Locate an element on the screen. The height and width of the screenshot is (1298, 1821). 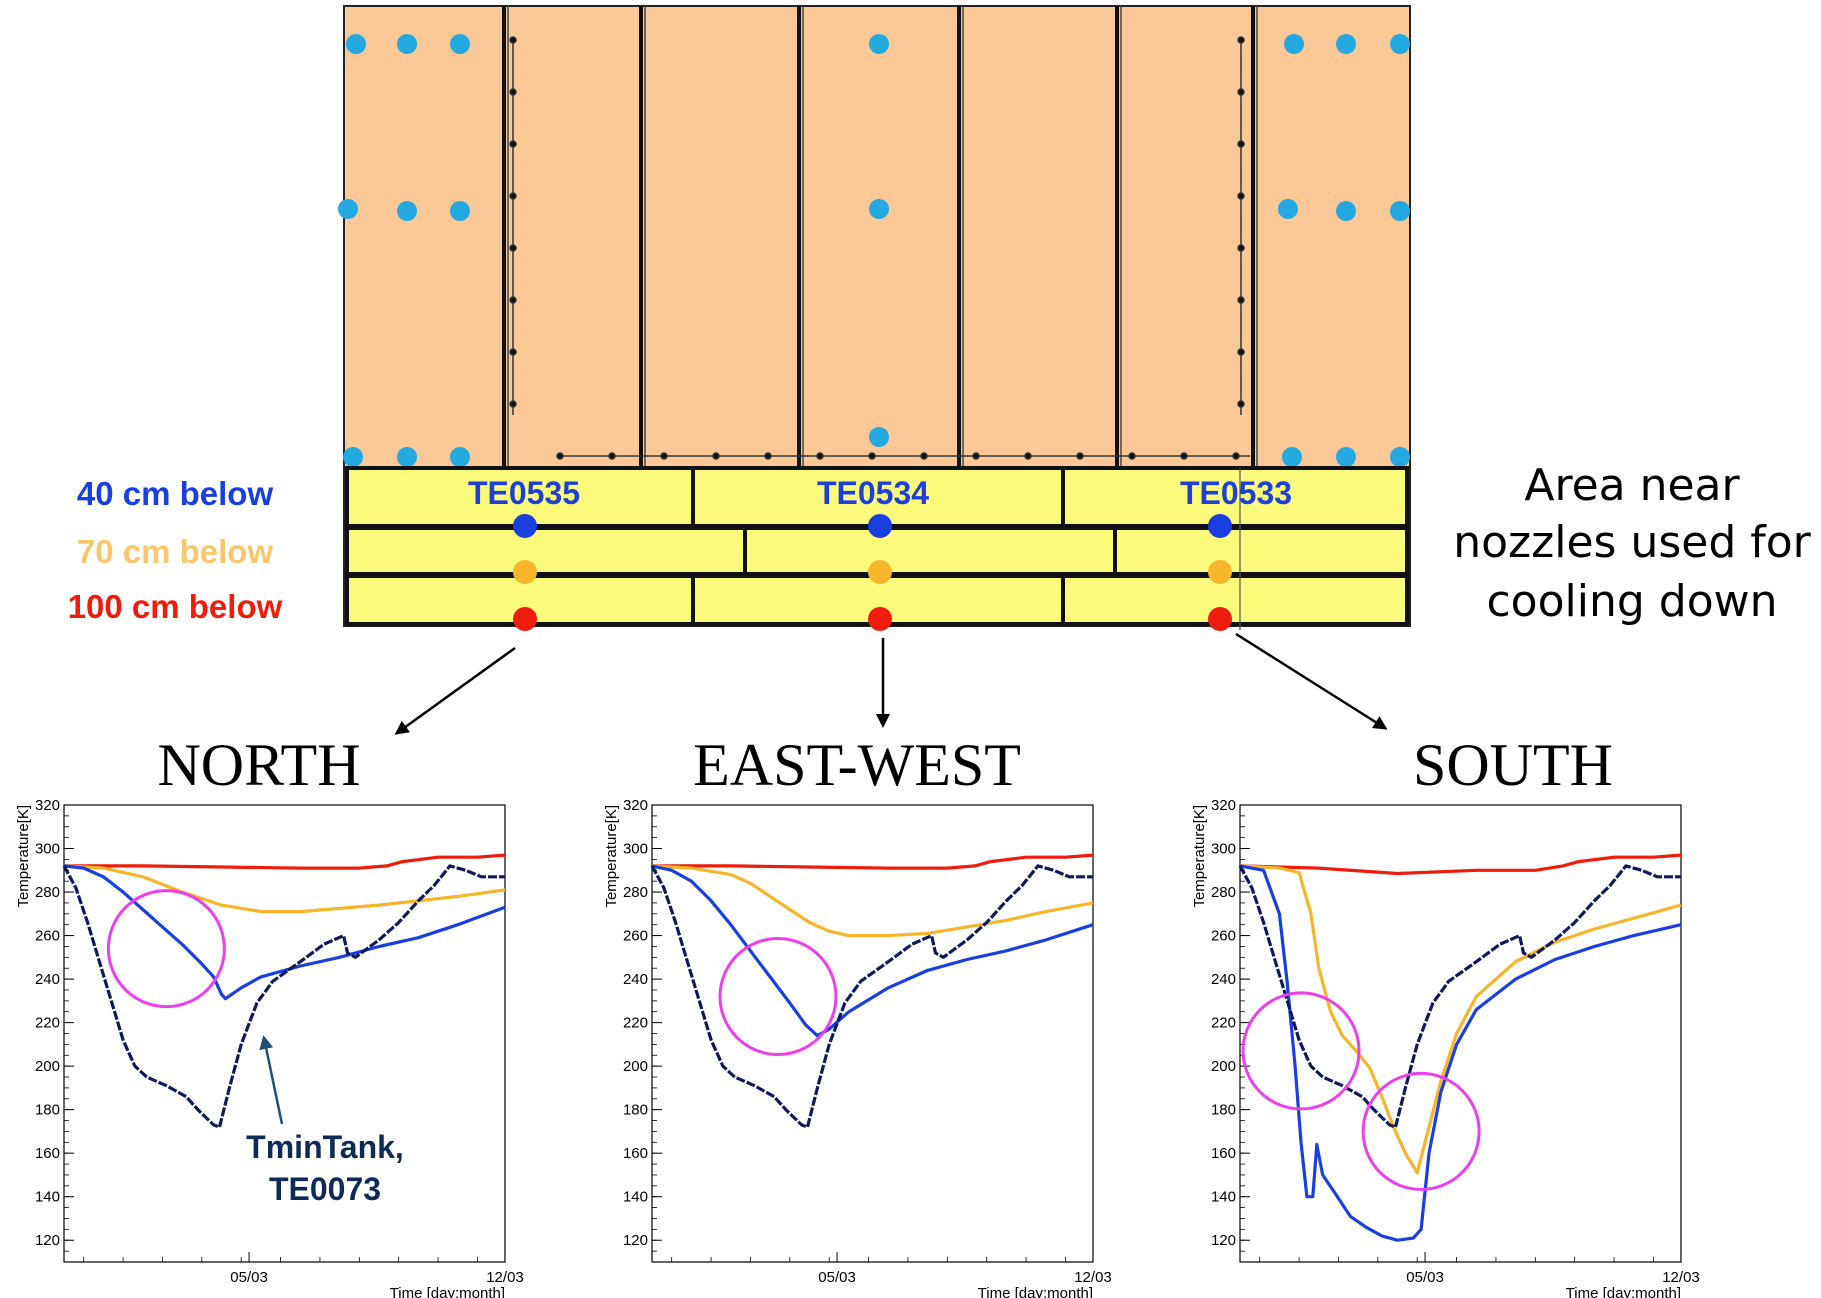
sensor-label-east-west: TE0534 is located at coordinates (873, 493).